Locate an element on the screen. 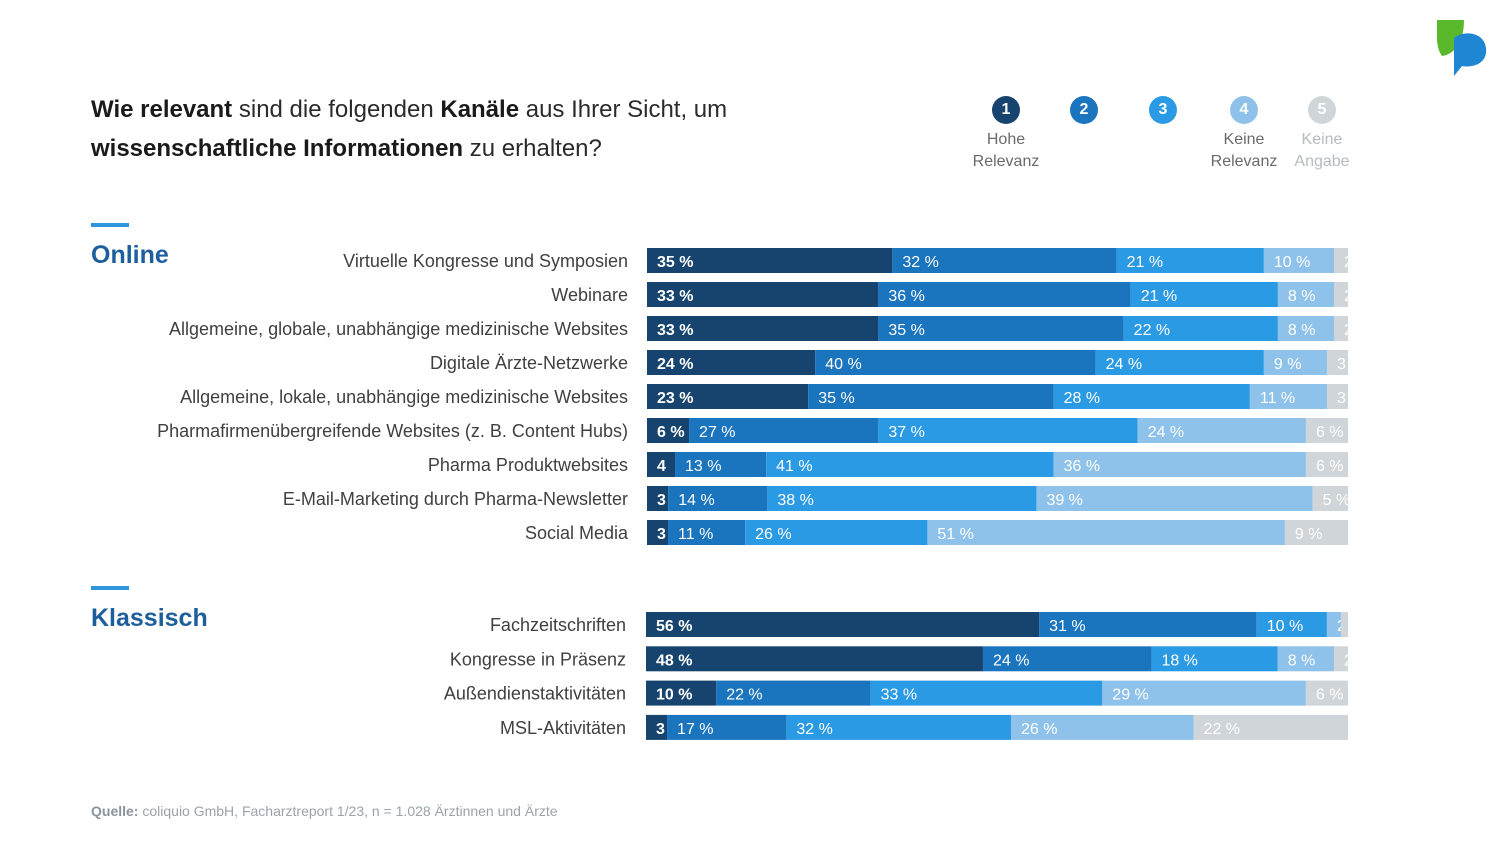 The height and width of the screenshot is (842, 1503). value-label: 31 % is located at coordinates (1067, 626).